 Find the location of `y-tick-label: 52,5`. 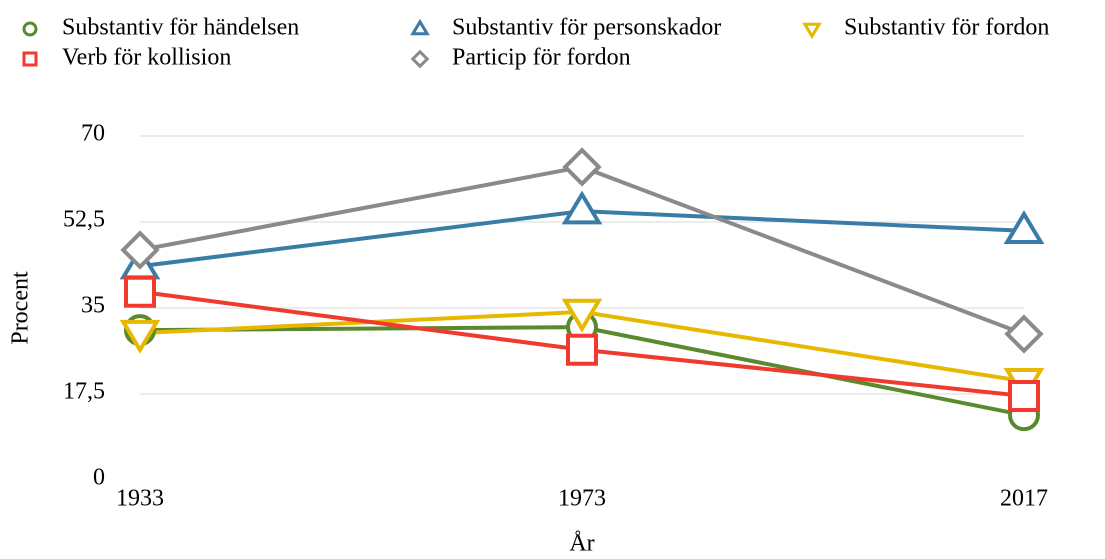

y-tick-label: 52,5 is located at coordinates (84, 220).